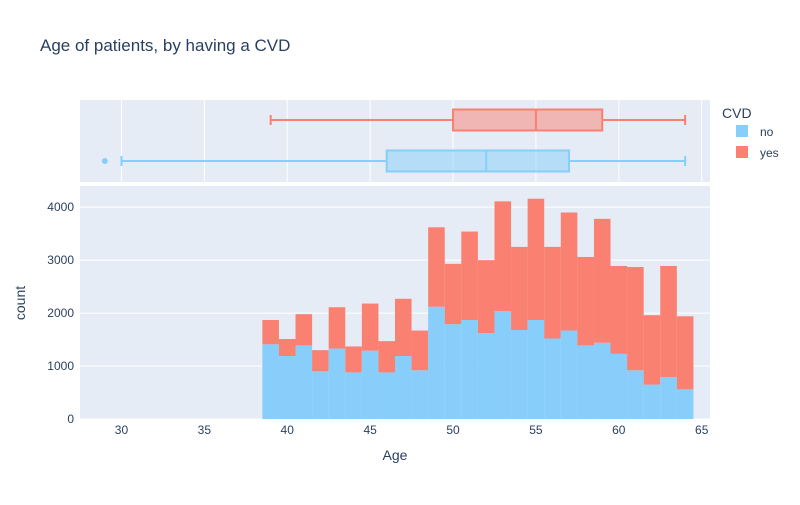 The width and height of the screenshot is (800, 505). Describe the element at coordinates (750, 132) in the screenshot. I see `legend: CVD no yes` at that location.